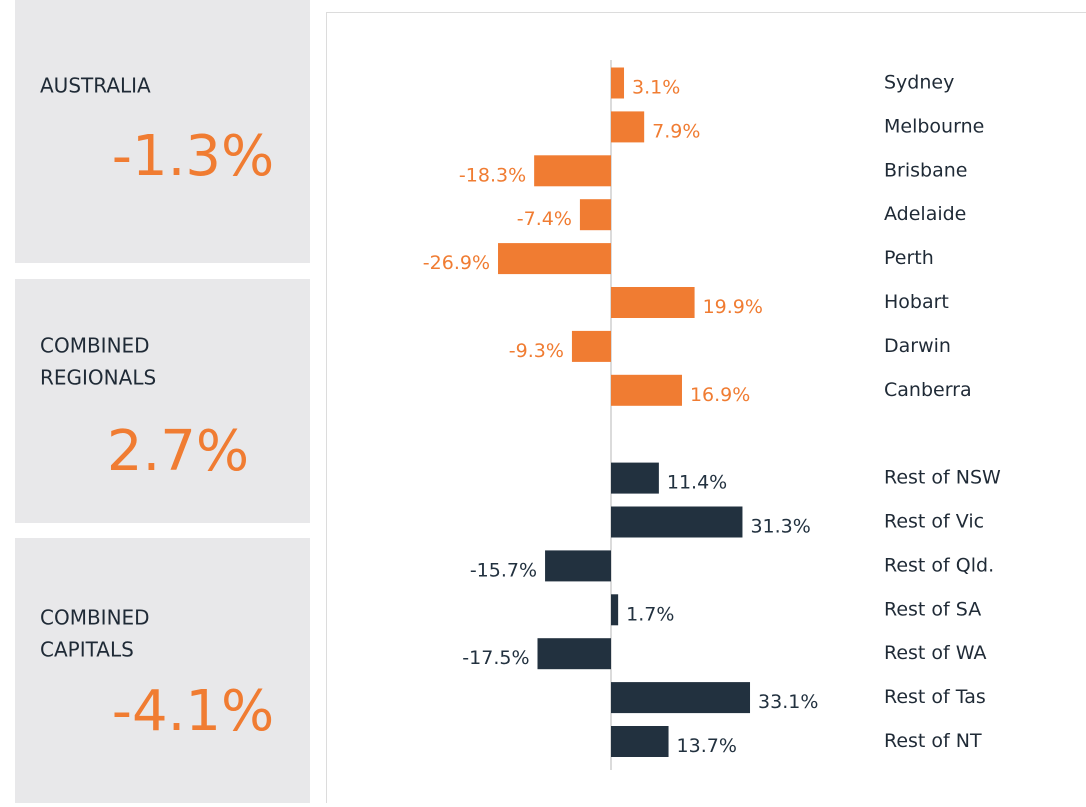 The width and height of the screenshot is (1086, 807). Describe the element at coordinates (934, 522) in the screenshot. I see `category-label: Rest of Vic` at that location.